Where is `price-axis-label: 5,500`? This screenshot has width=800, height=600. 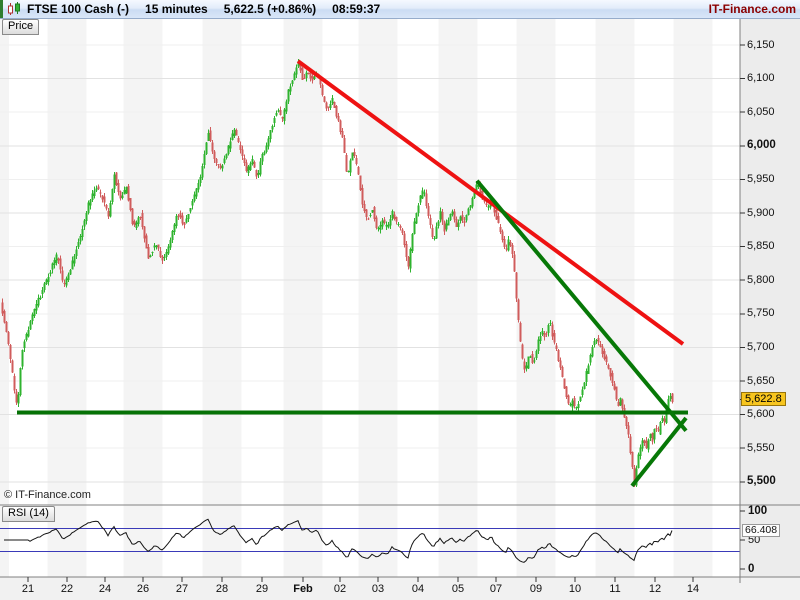 price-axis-label: 5,500 is located at coordinates (761, 481).